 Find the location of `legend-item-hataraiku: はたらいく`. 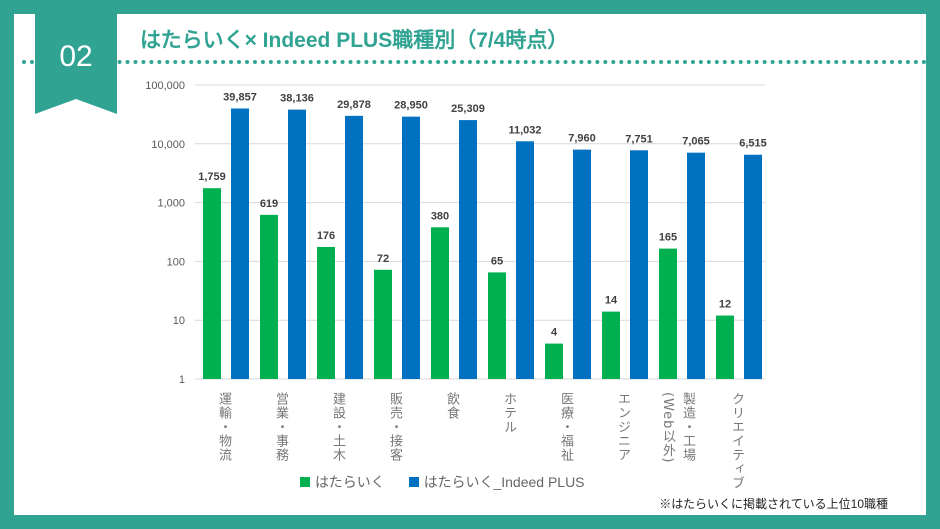

legend-item-hataraiku: はたらいく is located at coordinates (342, 482).